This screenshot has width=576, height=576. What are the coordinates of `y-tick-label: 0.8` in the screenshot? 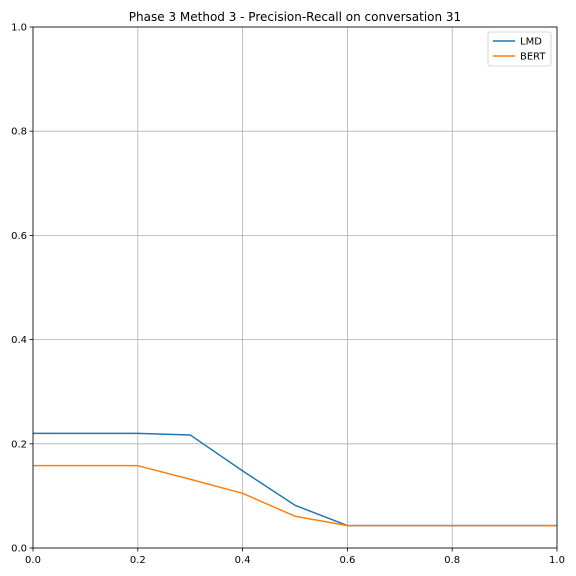 It's located at (19, 132).